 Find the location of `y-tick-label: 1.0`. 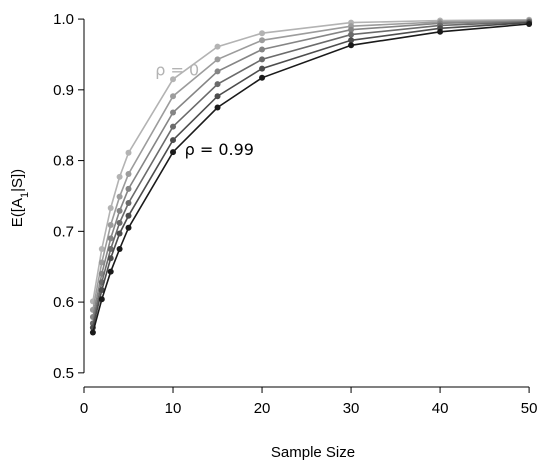

y-tick-label: 1.0 is located at coordinates (63, 19).